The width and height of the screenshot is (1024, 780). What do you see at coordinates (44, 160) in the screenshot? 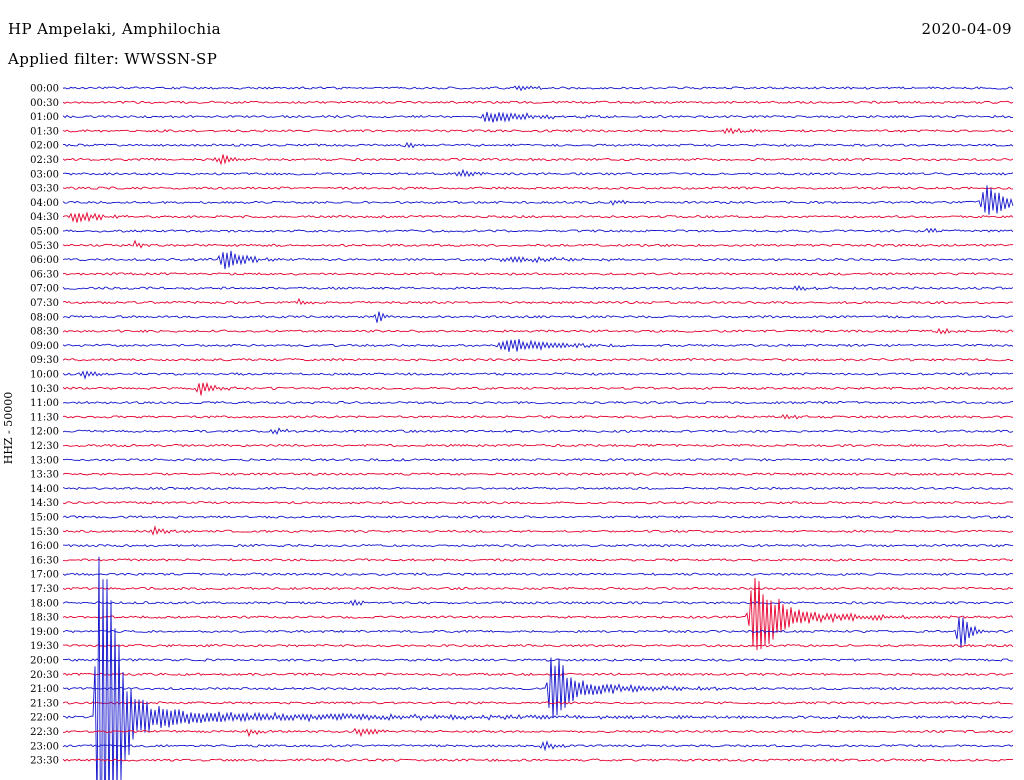
I see `time-label: 02:30` at bounding box center [44, 160].